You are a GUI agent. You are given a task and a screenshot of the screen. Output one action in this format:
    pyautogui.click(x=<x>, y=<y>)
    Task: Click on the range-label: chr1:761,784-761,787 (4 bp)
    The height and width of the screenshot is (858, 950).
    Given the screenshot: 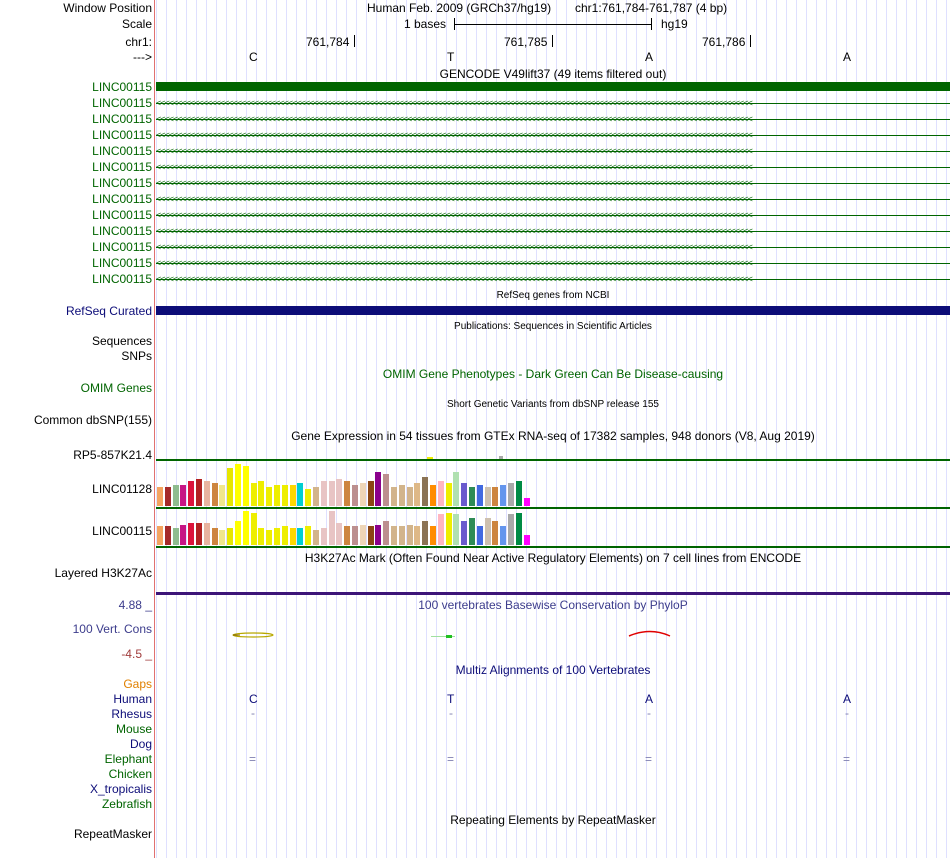 What is the action you would take?
    pyautogui.click(x=651, y=8)
    